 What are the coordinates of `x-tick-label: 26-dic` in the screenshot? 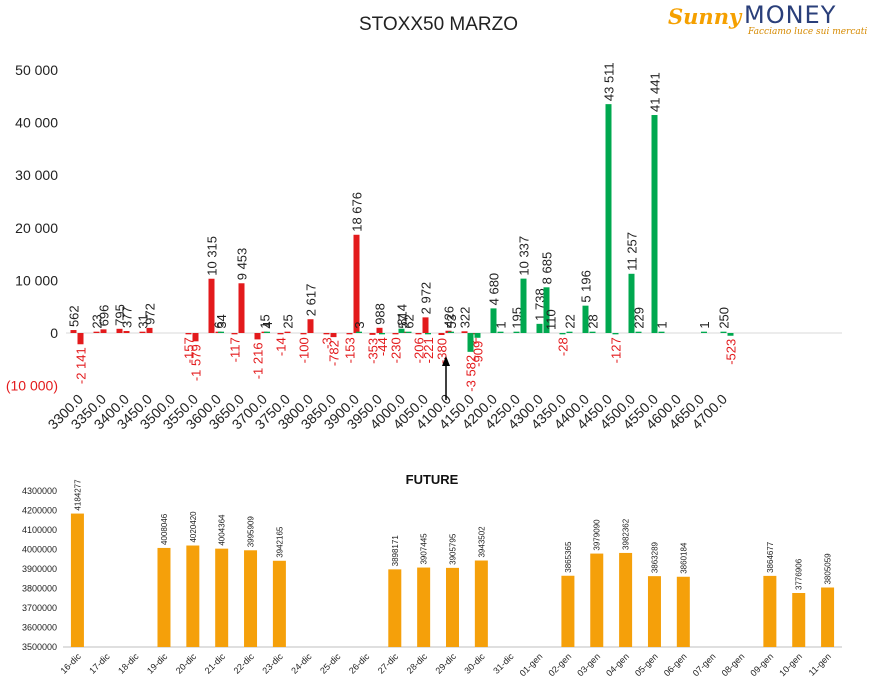 It's located at (359, 663).